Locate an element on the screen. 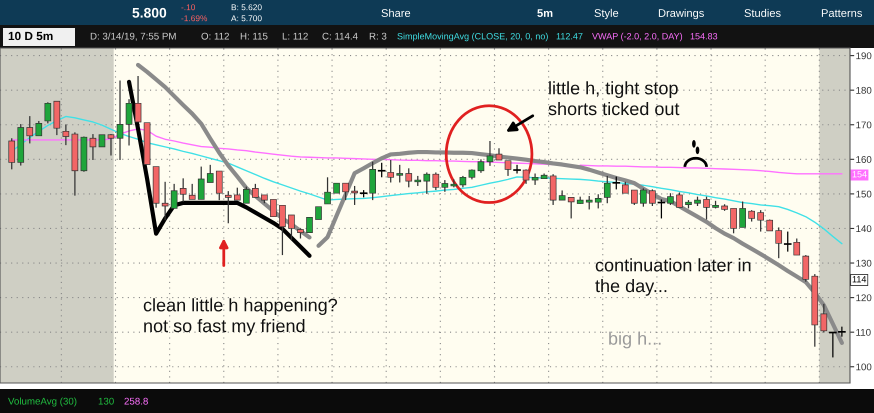 The height and width of the screenshot is (413, 874). y-tick-label: 160 is located at coordinates (864, 159).